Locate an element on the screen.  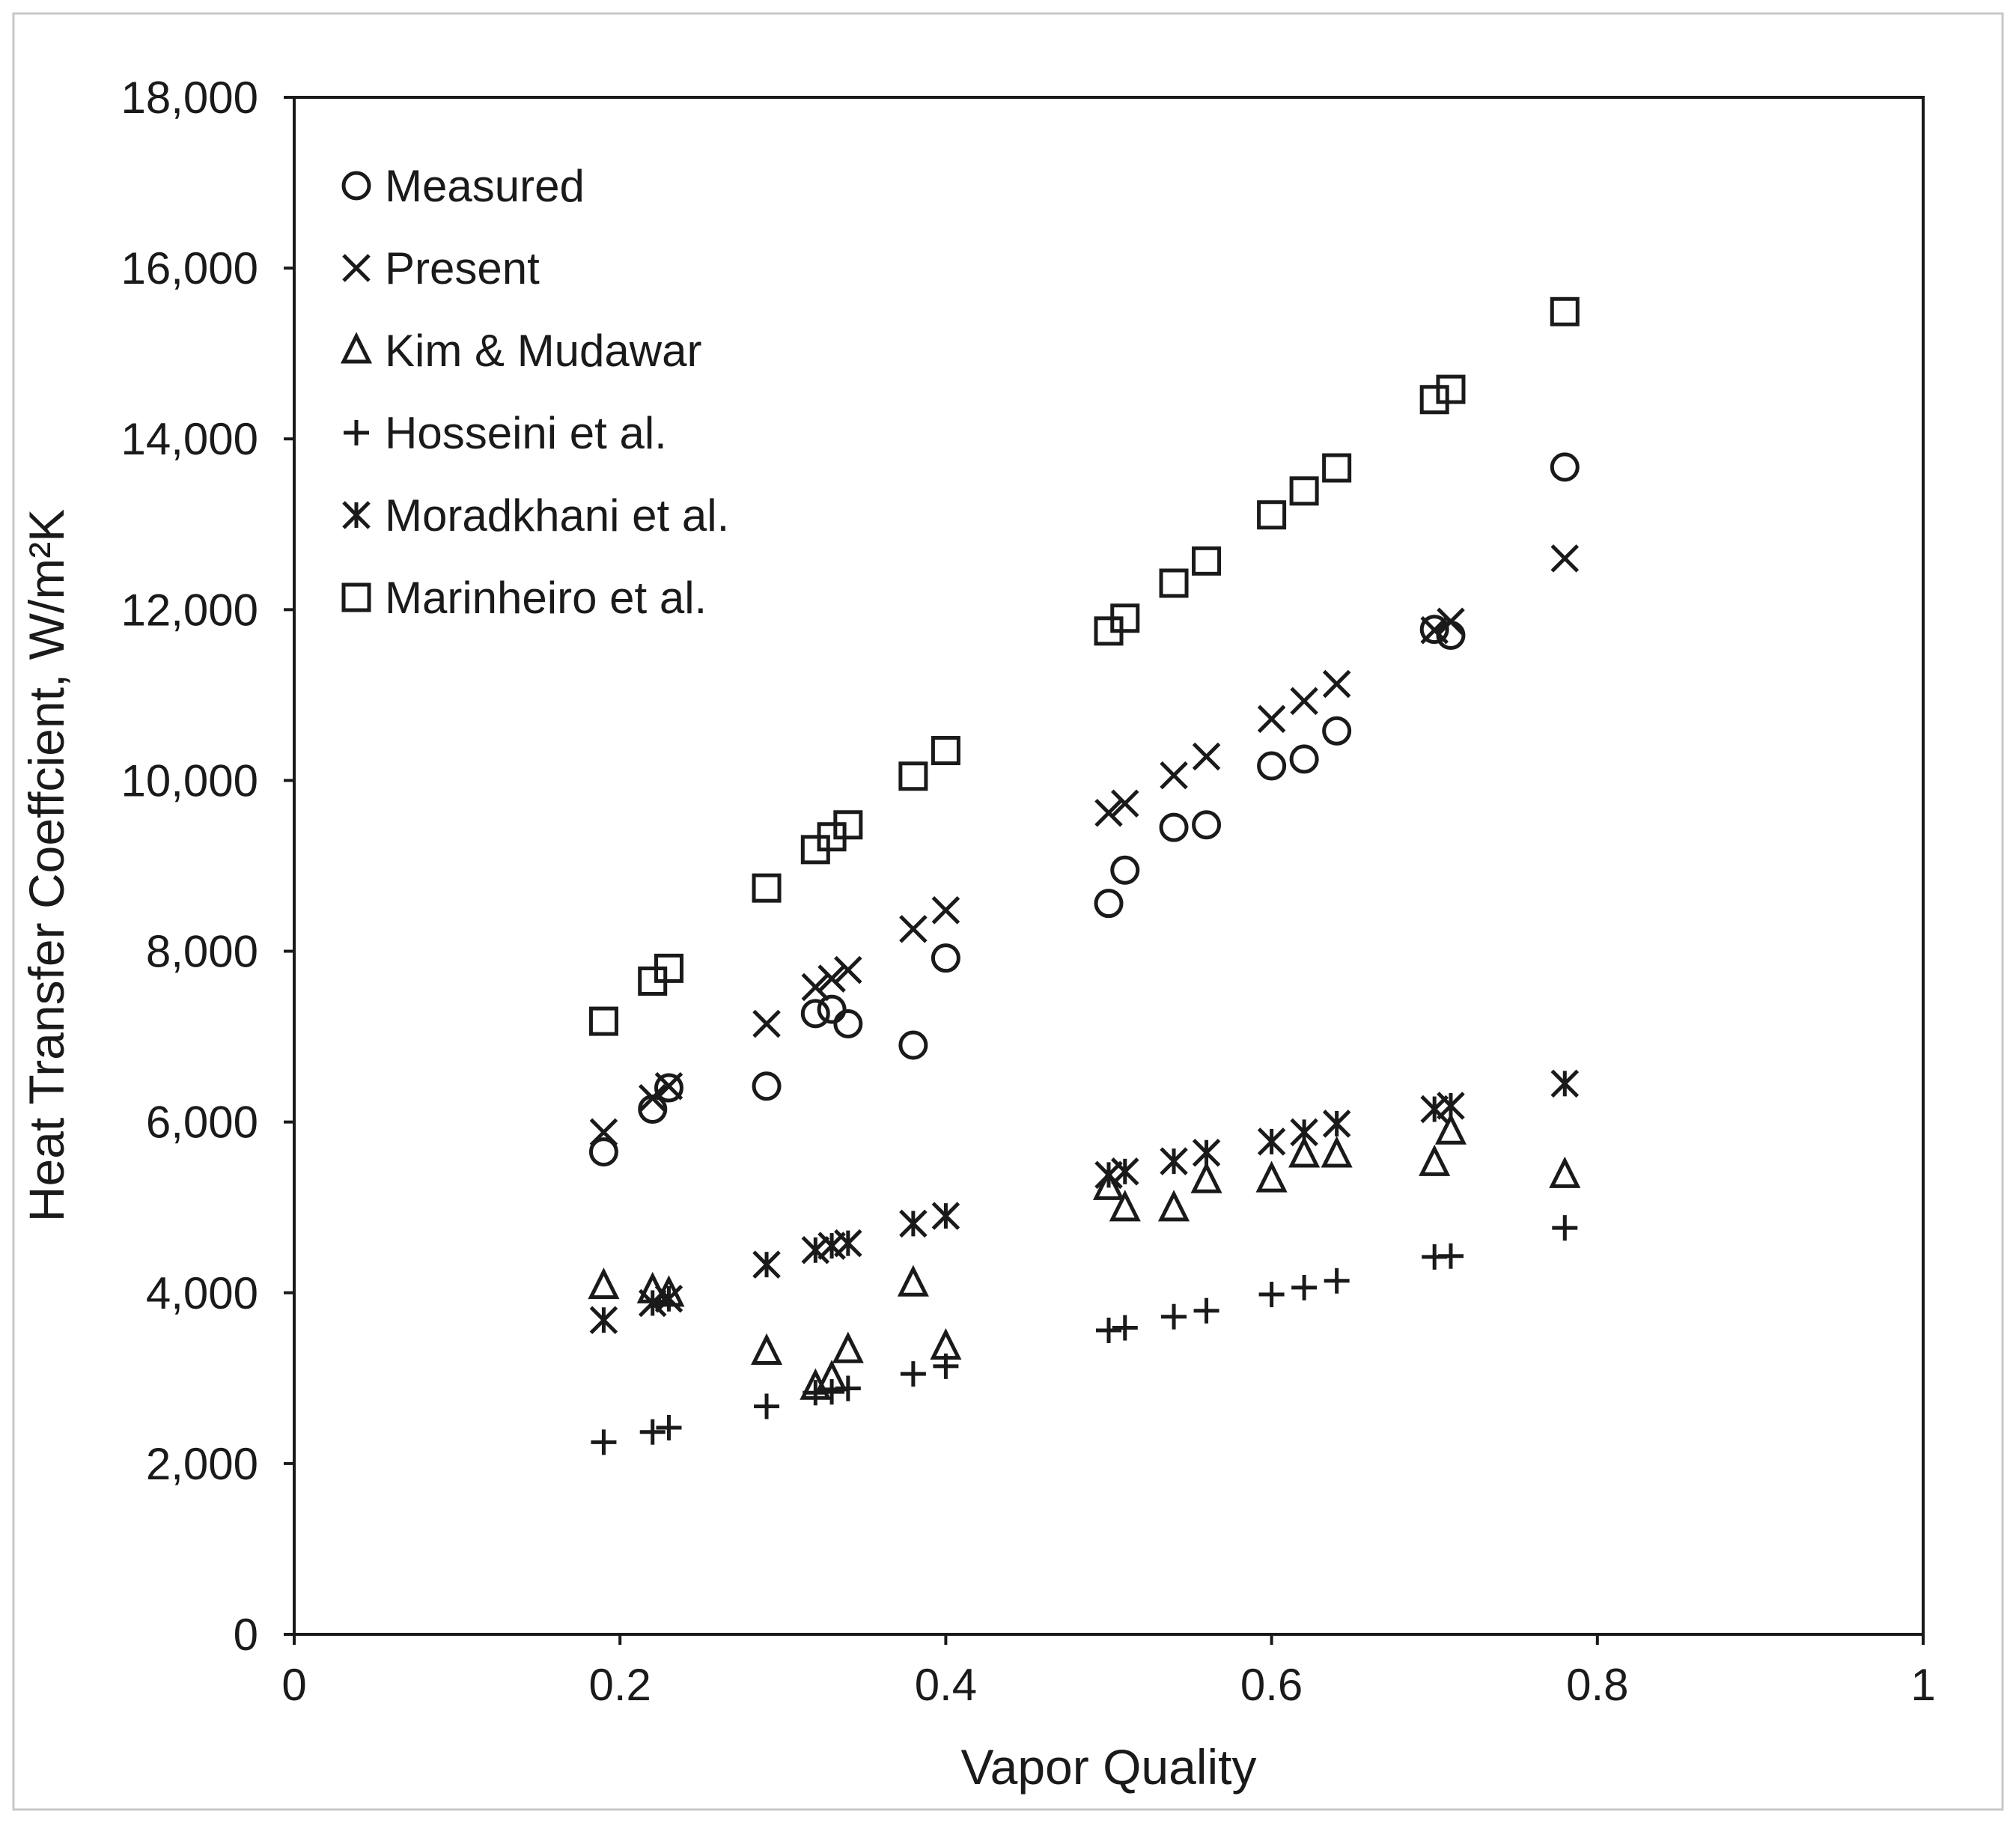
y-tick-label: 12,000 is located at coordinates (189, 610).